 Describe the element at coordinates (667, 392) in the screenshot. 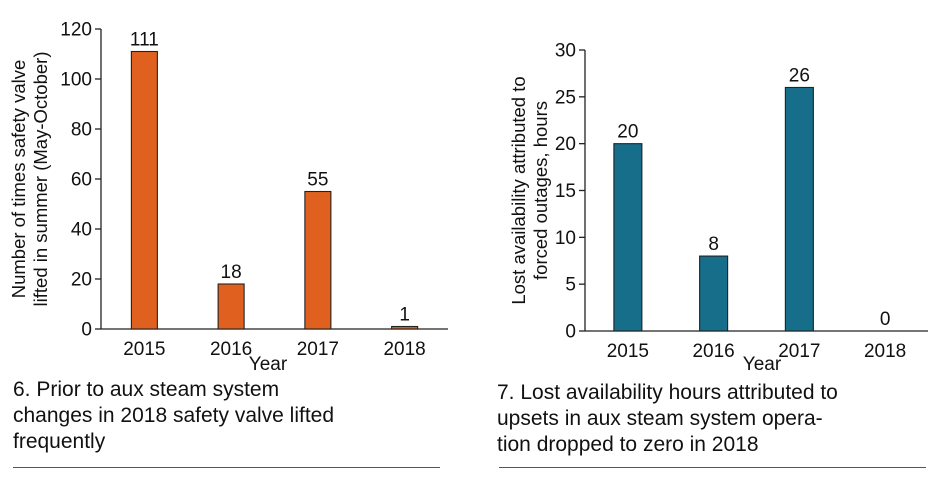

I see `caption-line: 7. Lost availability hours attributed to` at that location.